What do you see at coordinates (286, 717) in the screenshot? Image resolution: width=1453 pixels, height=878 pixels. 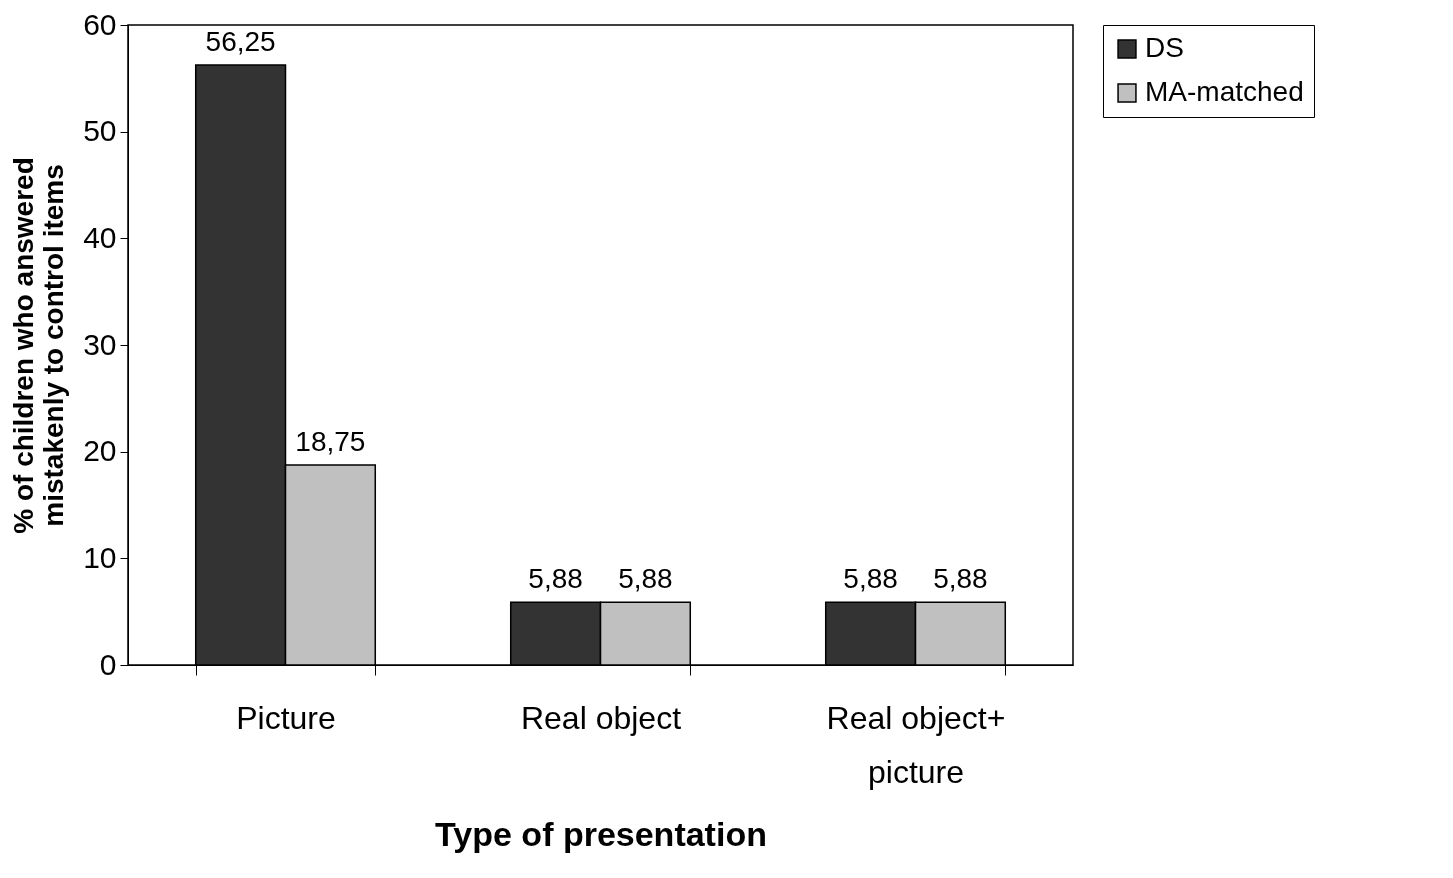 I see `x-tick-label: Picture` at bounding box center [286, 717].